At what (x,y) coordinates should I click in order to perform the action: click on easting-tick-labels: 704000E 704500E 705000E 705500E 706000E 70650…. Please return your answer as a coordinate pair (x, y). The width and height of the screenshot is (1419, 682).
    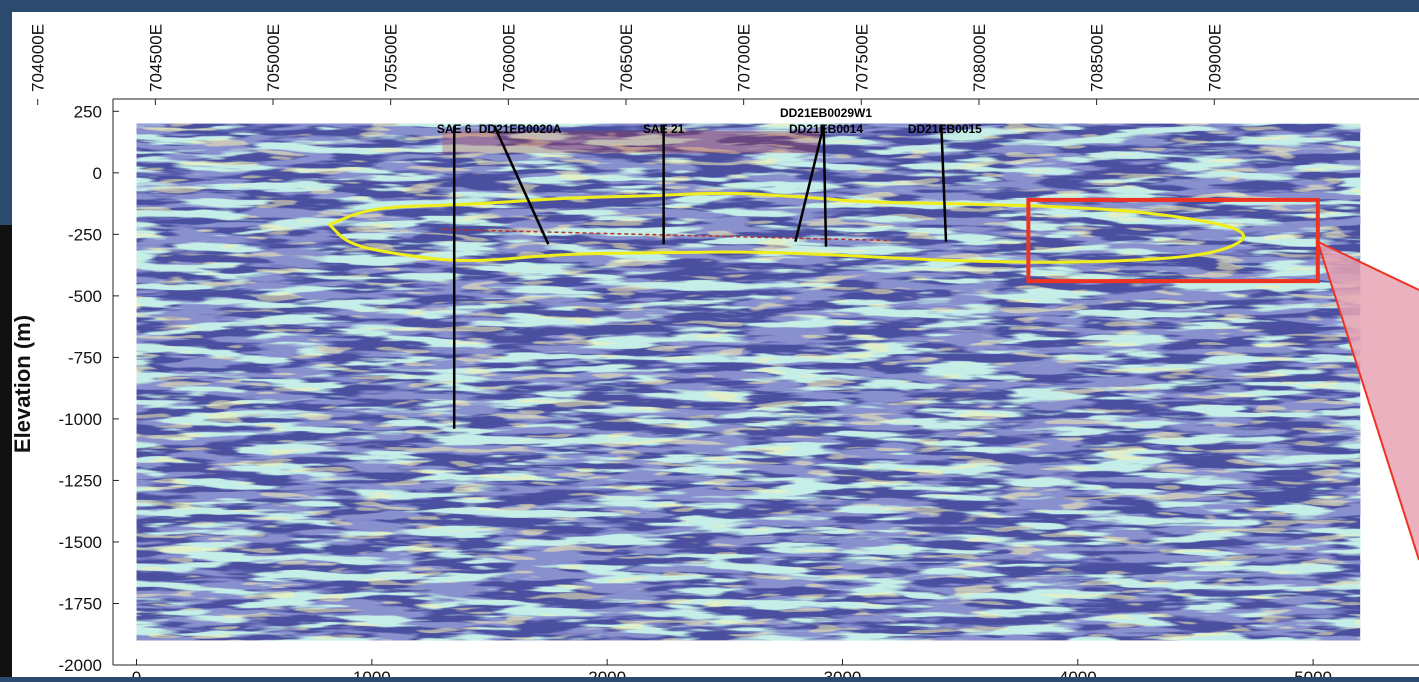
    Looking at the image, I should click on (627, 58).